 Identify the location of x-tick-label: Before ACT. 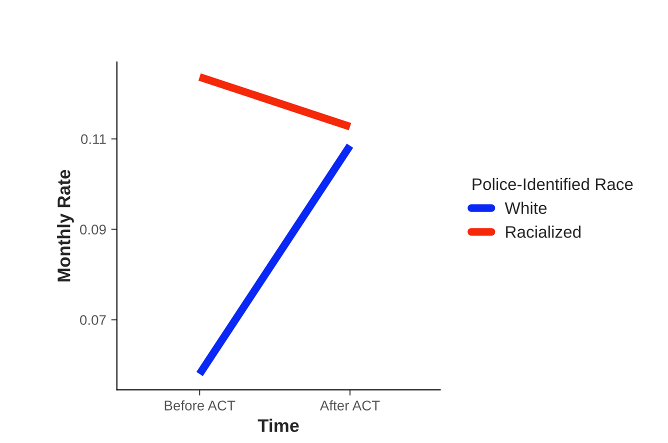
(200, 405).